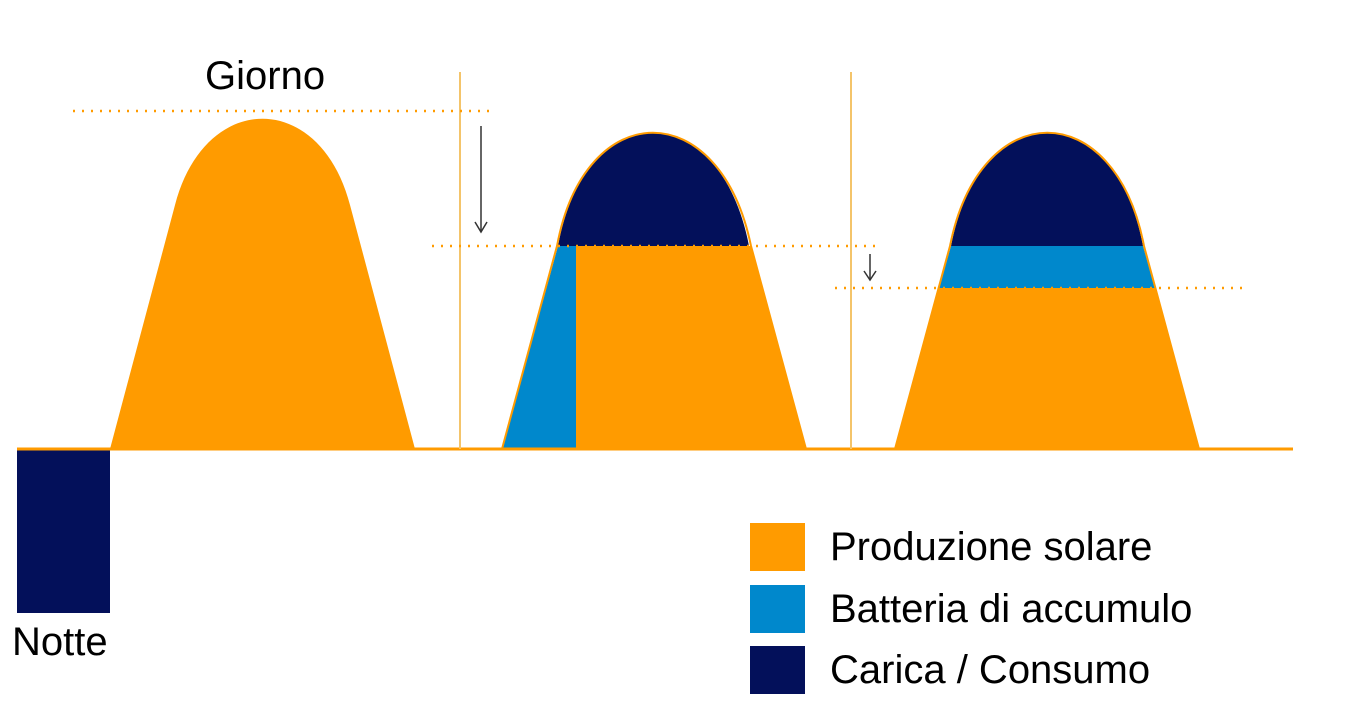  Describe the element at coordinates (1047, 368) in the screenshot. I see `panel3-solar-area` at that location.